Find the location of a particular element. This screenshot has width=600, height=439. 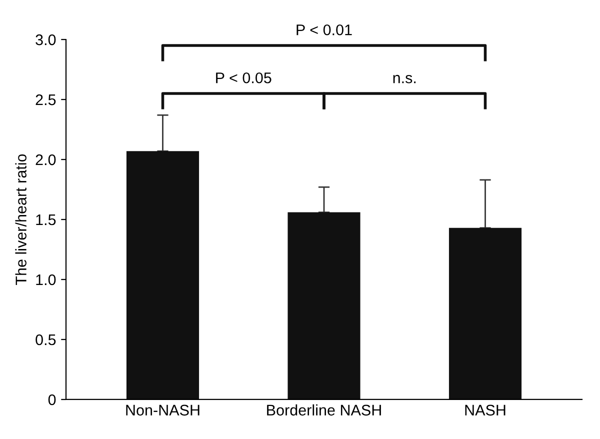

y-tick-label: 0.5 is located at coordinates (46, 340).